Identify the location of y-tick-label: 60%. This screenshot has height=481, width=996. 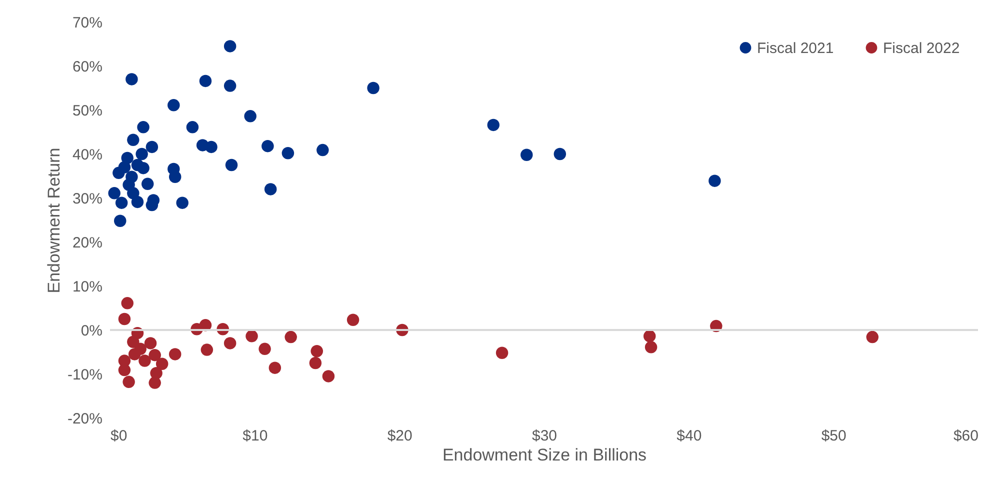
(87, 67).